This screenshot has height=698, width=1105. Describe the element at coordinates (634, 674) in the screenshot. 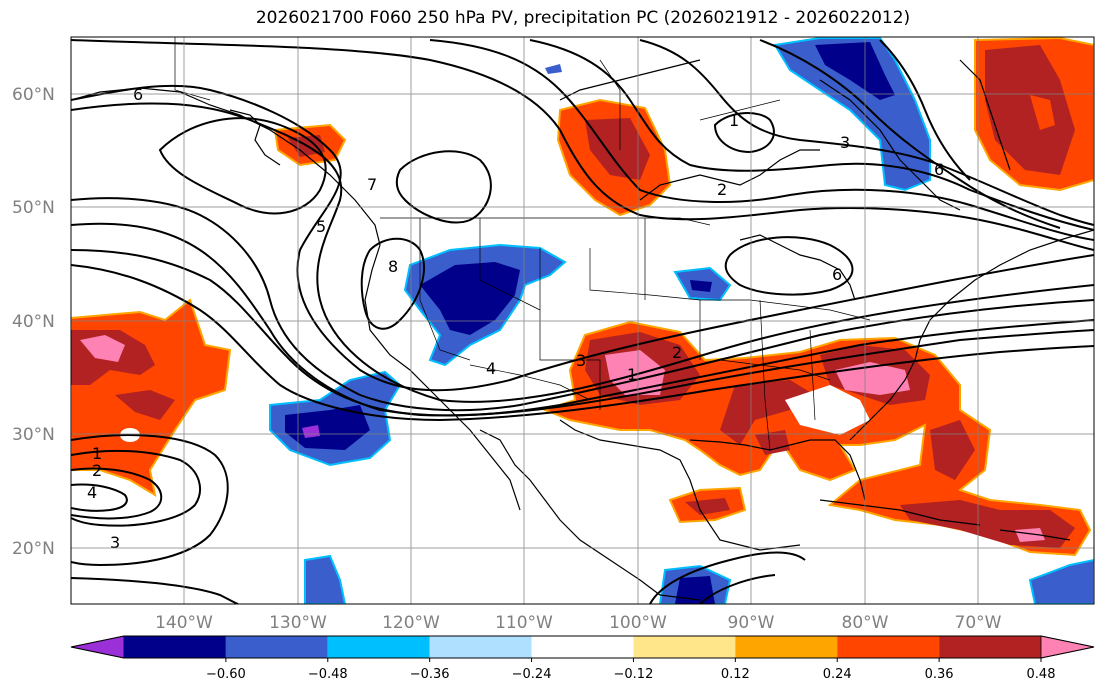

I see `colorbar-tick-label: −0.12` at that location.